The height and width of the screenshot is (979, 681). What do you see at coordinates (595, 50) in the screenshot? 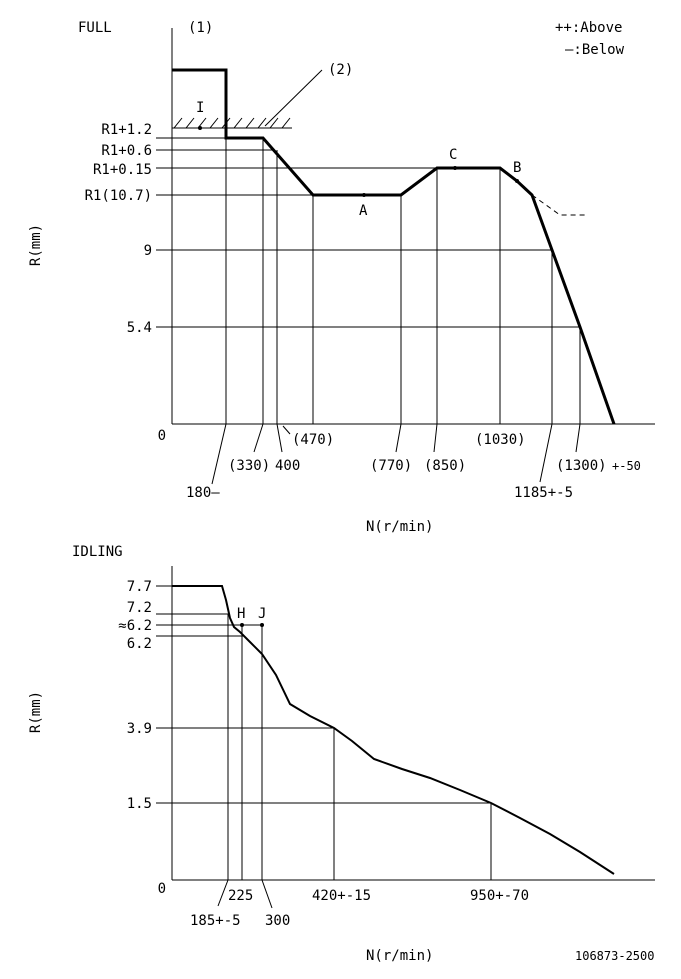
I see `legend-below: —:Below` at bounding box center [595, 50].